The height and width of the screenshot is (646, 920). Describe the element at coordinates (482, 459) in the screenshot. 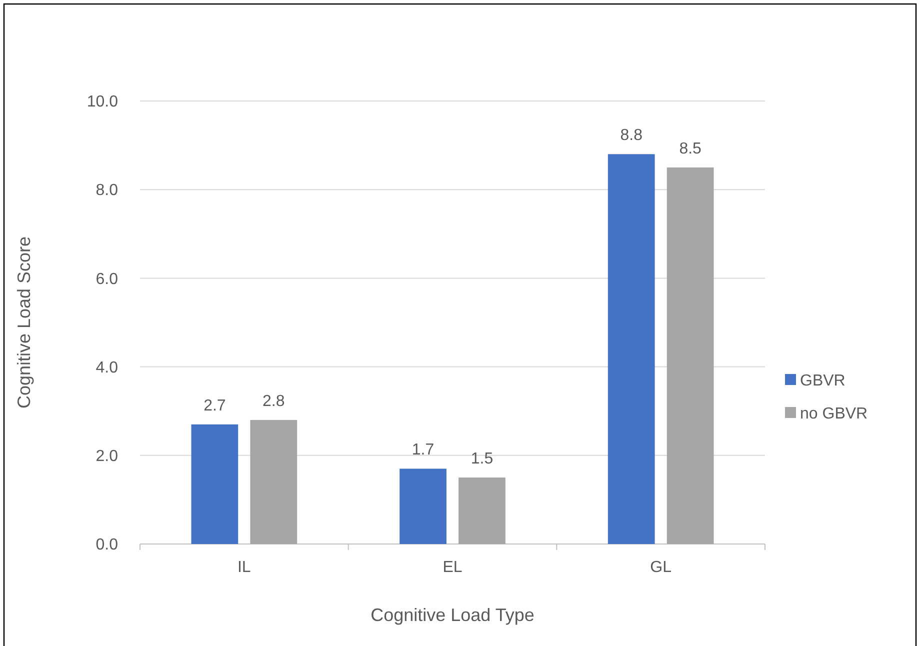

I see `data-label: 1.5` at that location.